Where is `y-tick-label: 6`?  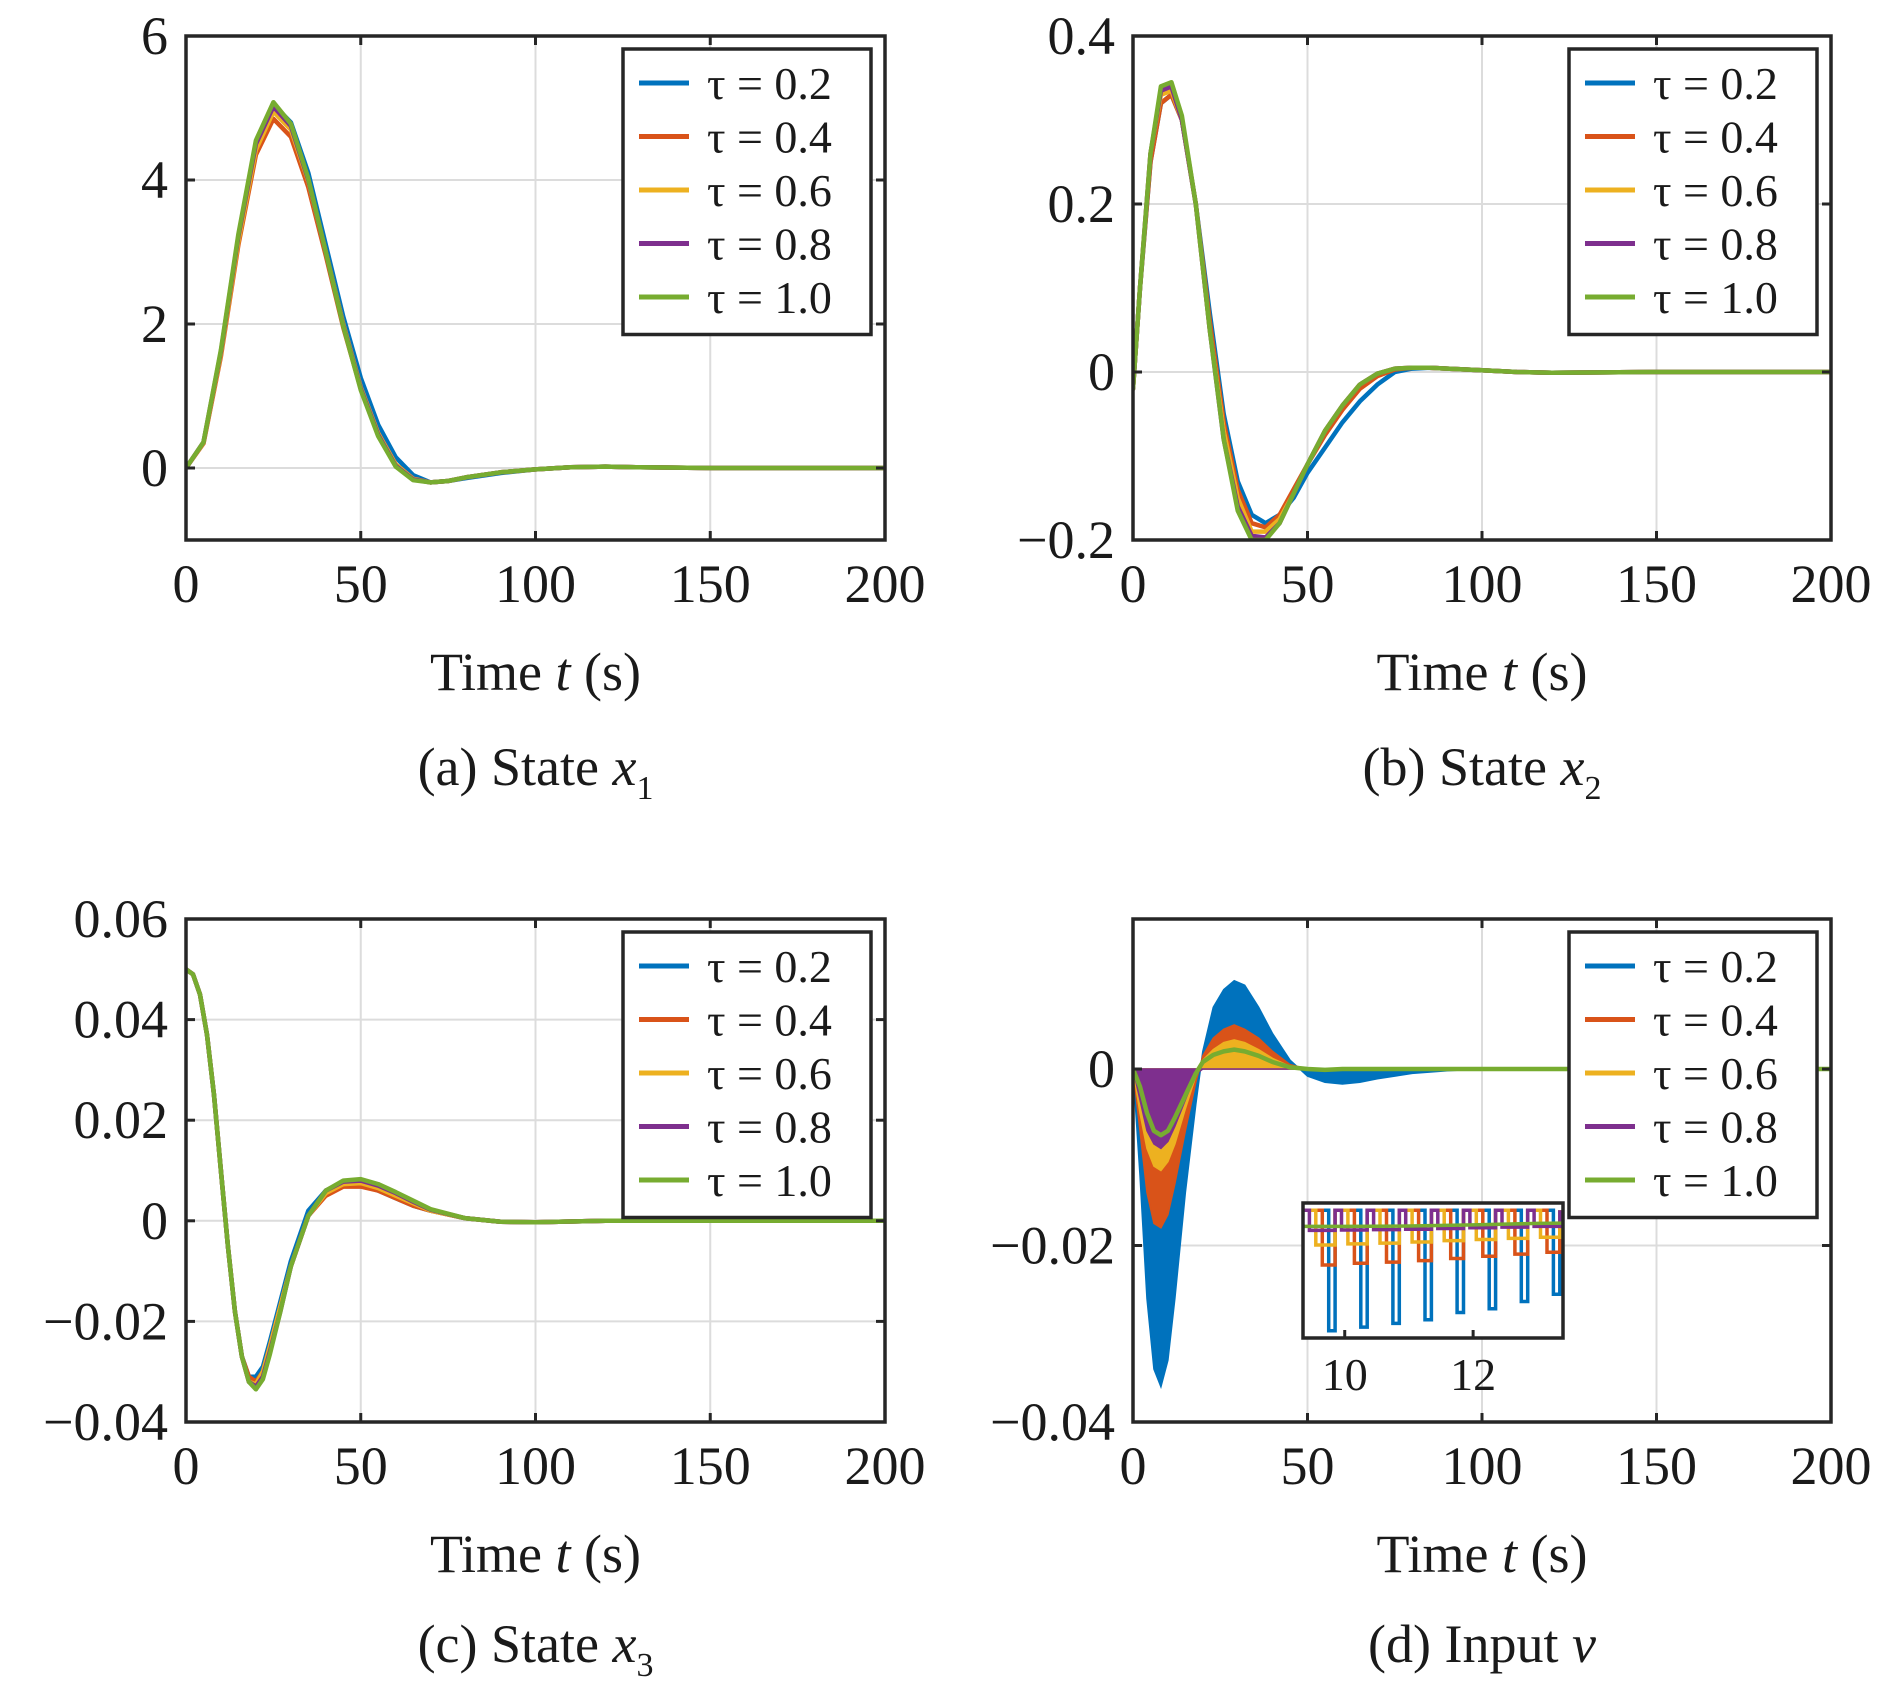
y-tick-label: 6 is located at coordinates (154, 36).